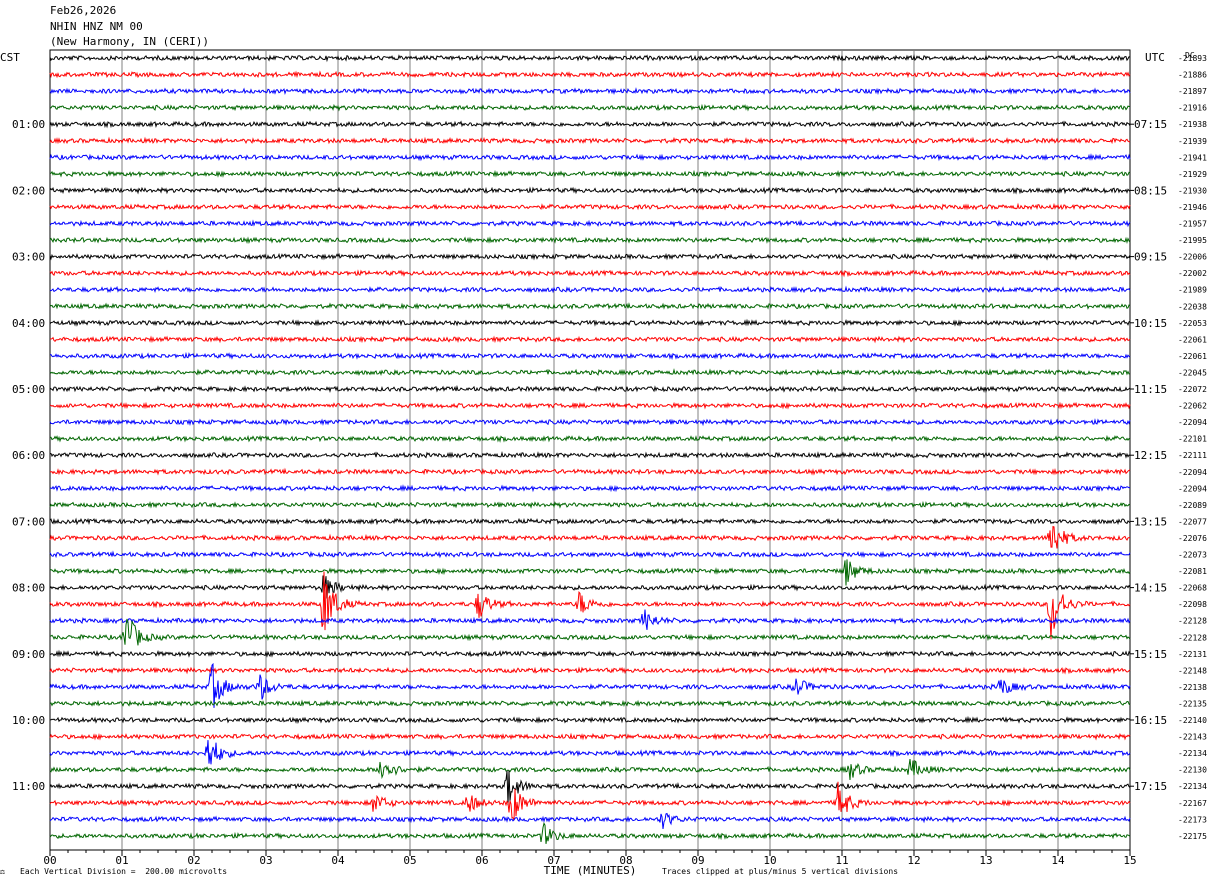 The width and height of the screenshot is (1210, 886). Describe the element at coordinates (1192, 654) in the screenshot. I see `dc-offset-label: -22131` at that location.